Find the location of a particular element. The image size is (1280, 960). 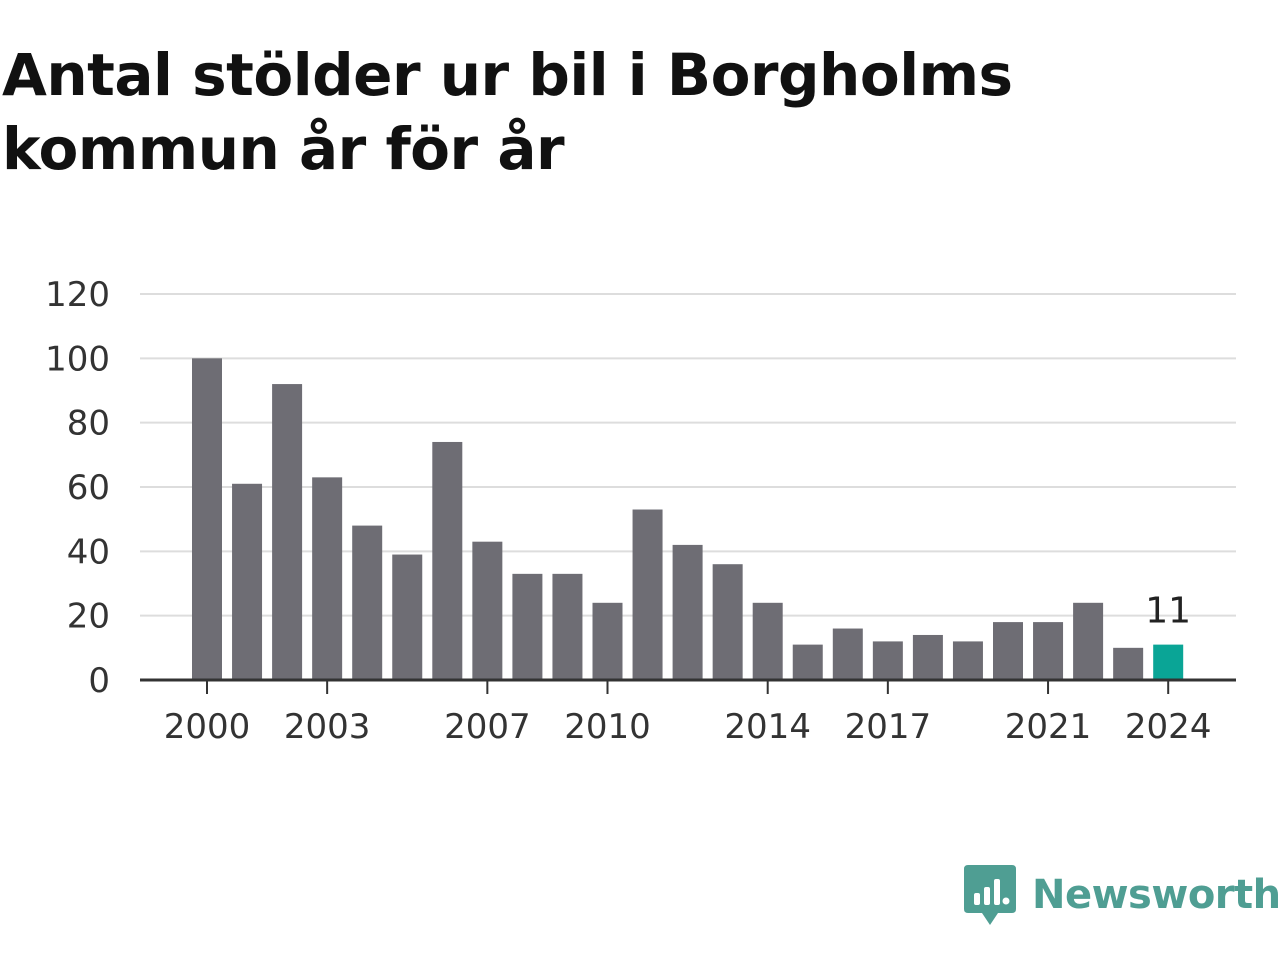

data-labels: 11 is located at coordinates (1168, 611).